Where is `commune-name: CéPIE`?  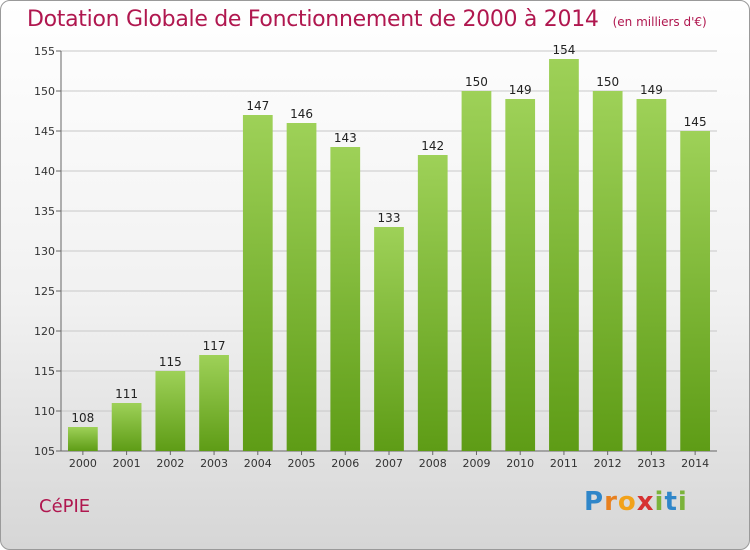 commune-name: CéPIE is located at coordinates (65, 506).